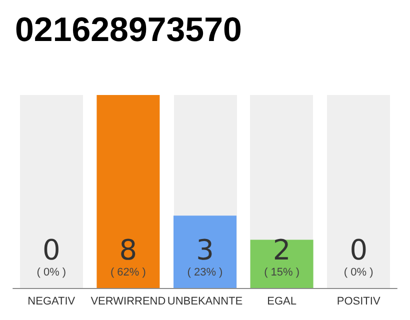 This screenshot has width=410, height=320. What do you see at coordinates (128, 30) in the screenshot?
I see `chart-title: 021628973570` at bounding box center [128, 30].